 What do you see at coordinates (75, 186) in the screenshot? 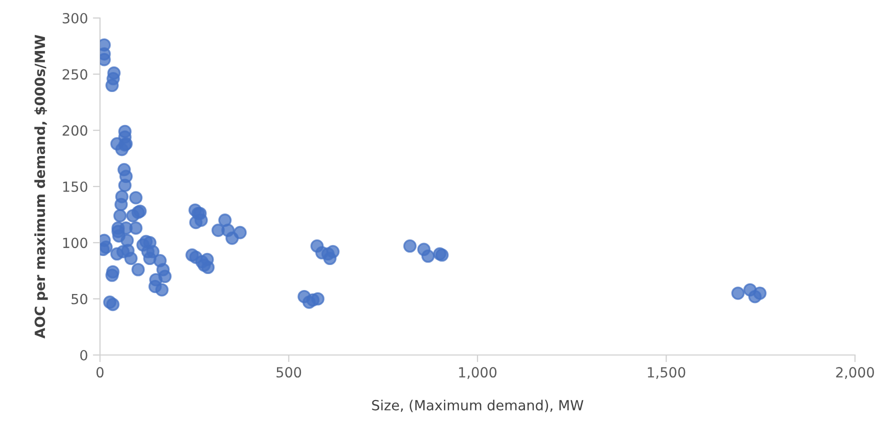
I see `y-tick-label: 150` at bounding box center [75, 186].